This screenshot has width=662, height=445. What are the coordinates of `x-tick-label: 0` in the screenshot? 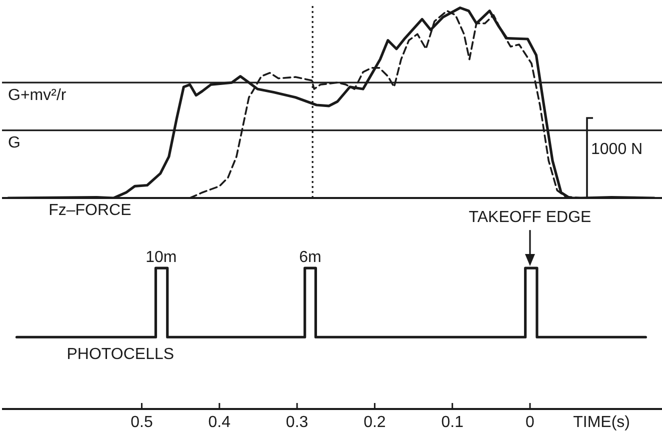 It's located at (530, 422).